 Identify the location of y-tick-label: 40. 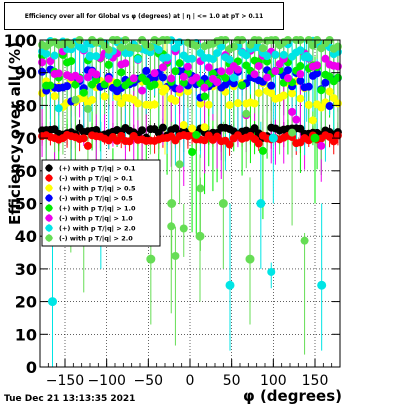
(26, 236).